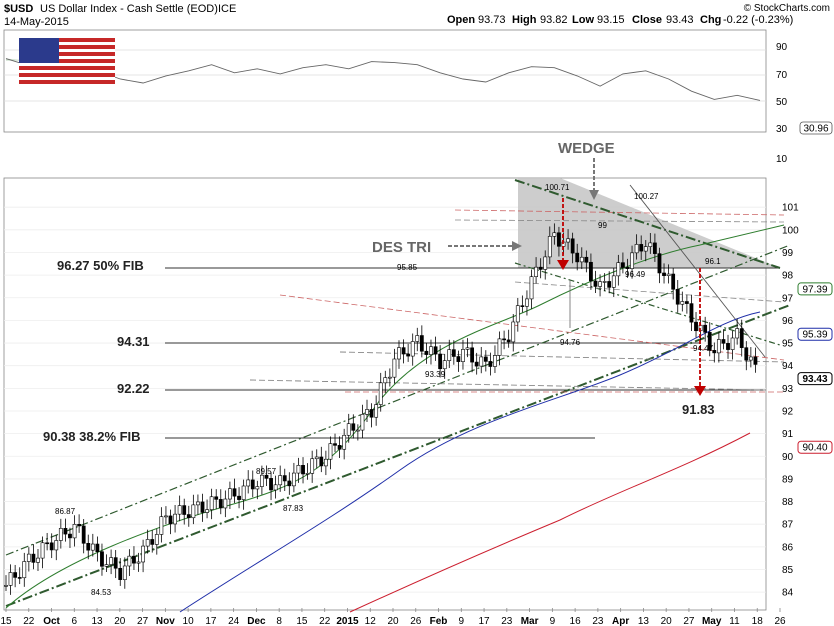  What do you see at coordinates (788, 344) in the screenshot?
I see `price-tick-label: 95` at bounding box center [788, 344].